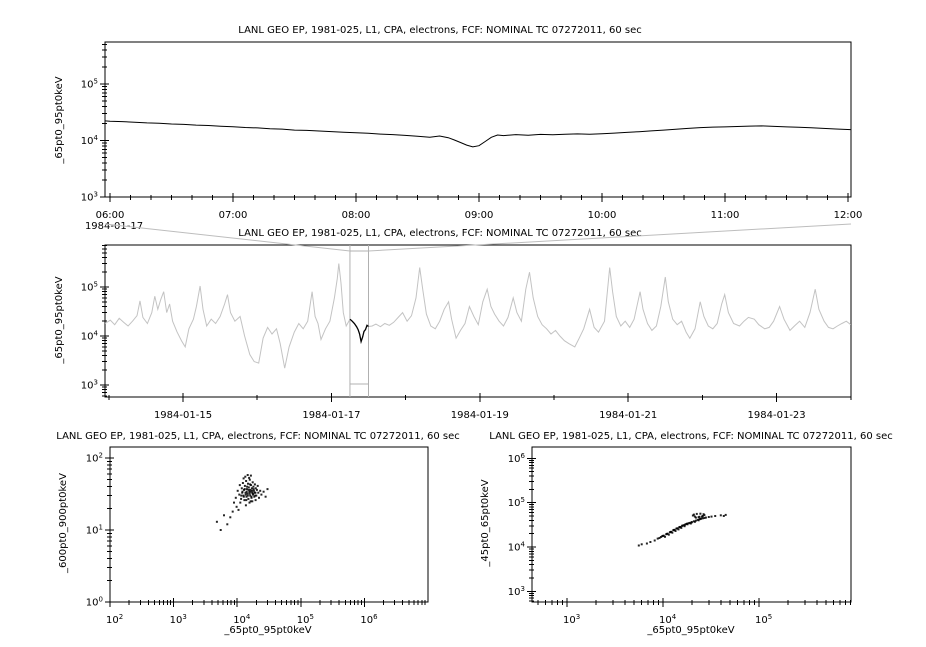 The height and width of the screenshot is (647, 926). I want to click on tick-label: 06:00, so click(110, 215).